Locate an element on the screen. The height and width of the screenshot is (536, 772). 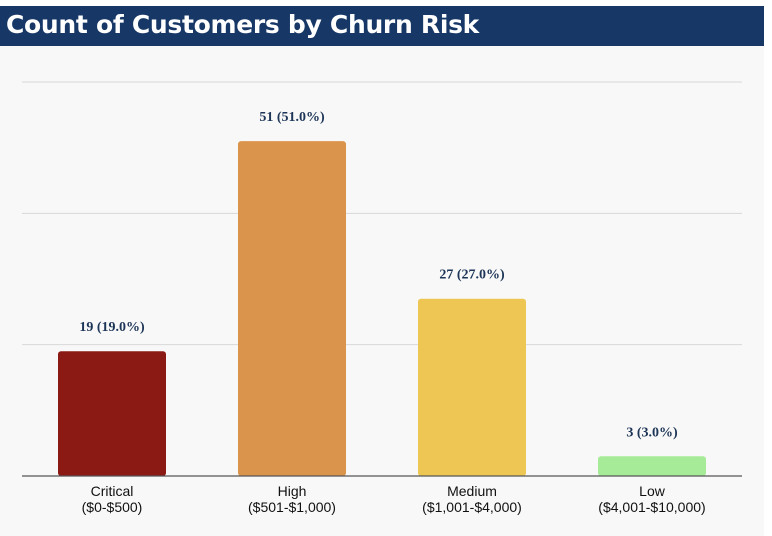
x-tick-label: High is located at coordinates (292, 491).